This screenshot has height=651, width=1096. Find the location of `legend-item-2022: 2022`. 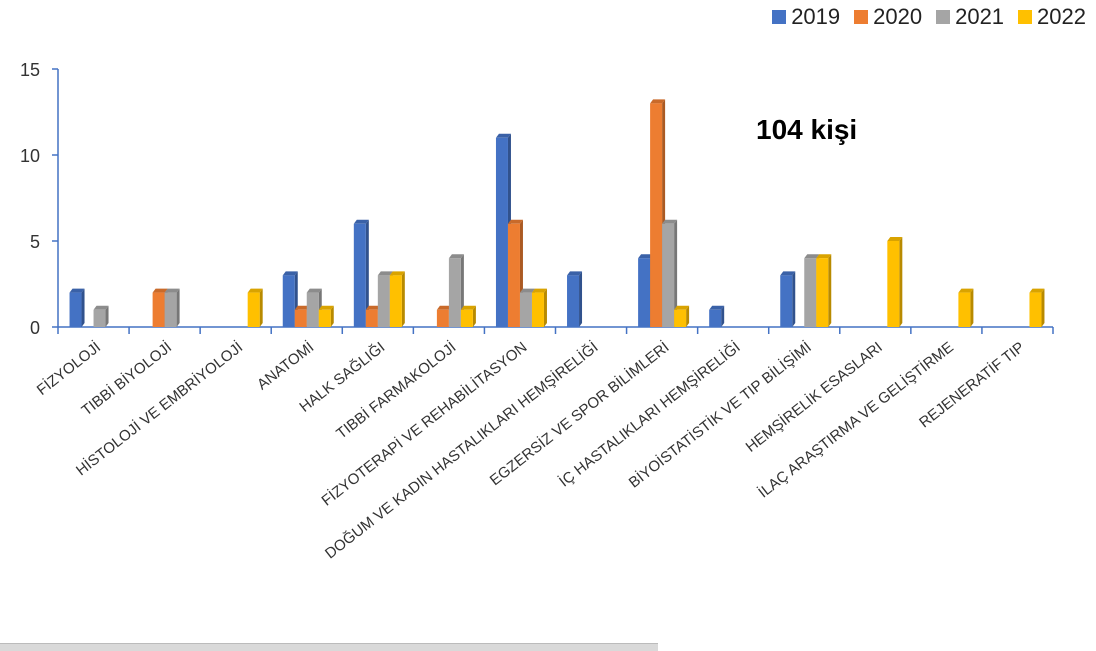

legend-item-2022: 2022 is located at coordinates (1052, 17).